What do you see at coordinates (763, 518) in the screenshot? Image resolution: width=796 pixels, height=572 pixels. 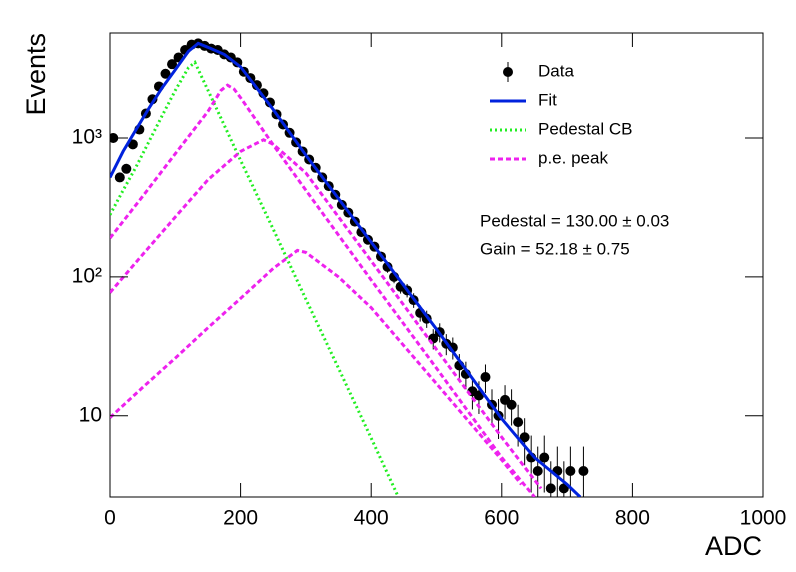 I see `x-tick-label: 1000` at bounding box center [763, 518].